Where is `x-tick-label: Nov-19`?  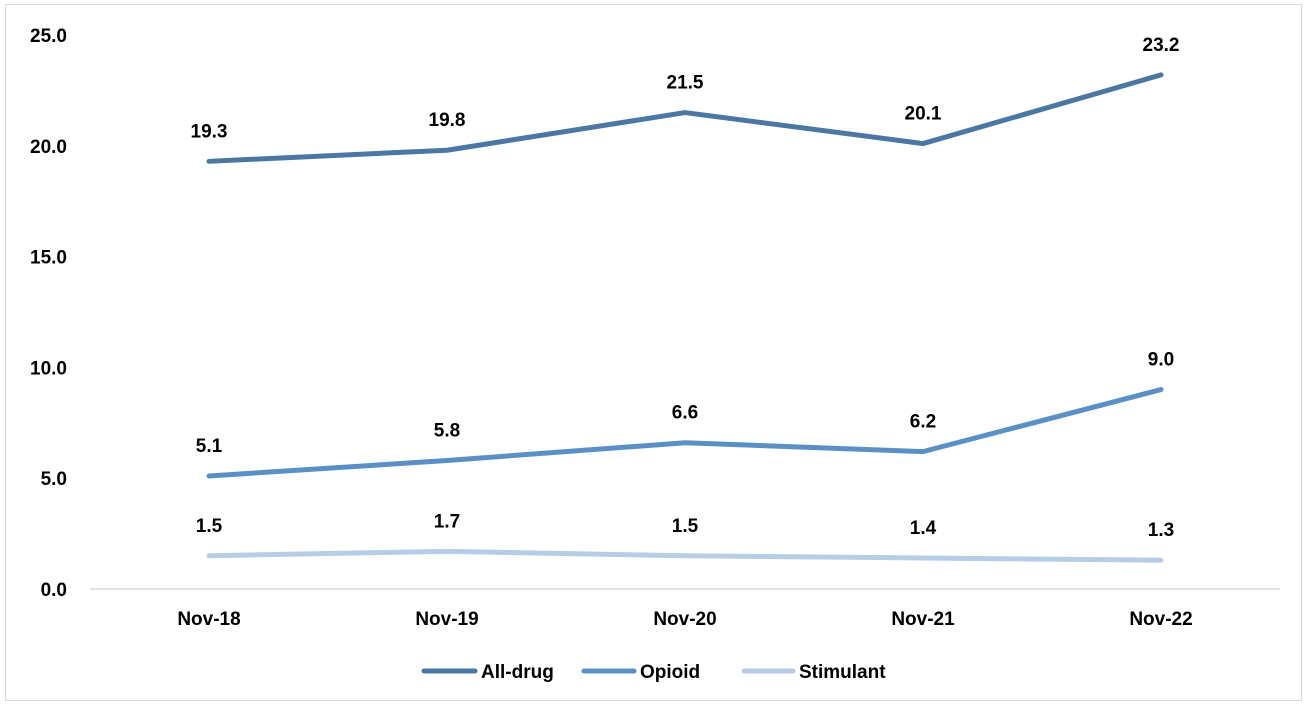
x-tick-label: Nov-19 is located at coordinates (446, 619).